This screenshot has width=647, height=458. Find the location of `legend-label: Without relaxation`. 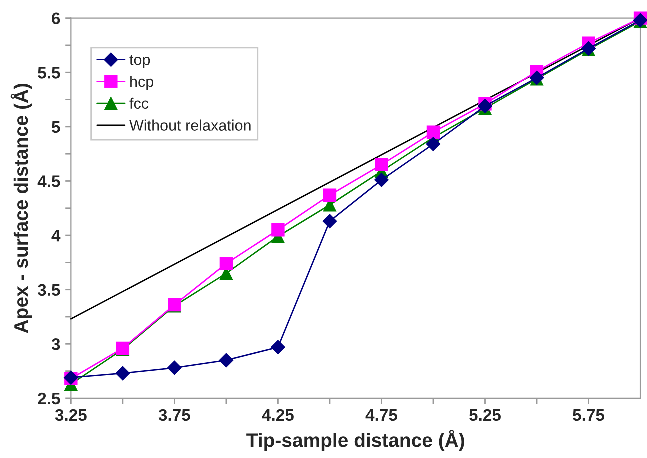

legend-label: Without relaxation is located at coordinates (190, 125).